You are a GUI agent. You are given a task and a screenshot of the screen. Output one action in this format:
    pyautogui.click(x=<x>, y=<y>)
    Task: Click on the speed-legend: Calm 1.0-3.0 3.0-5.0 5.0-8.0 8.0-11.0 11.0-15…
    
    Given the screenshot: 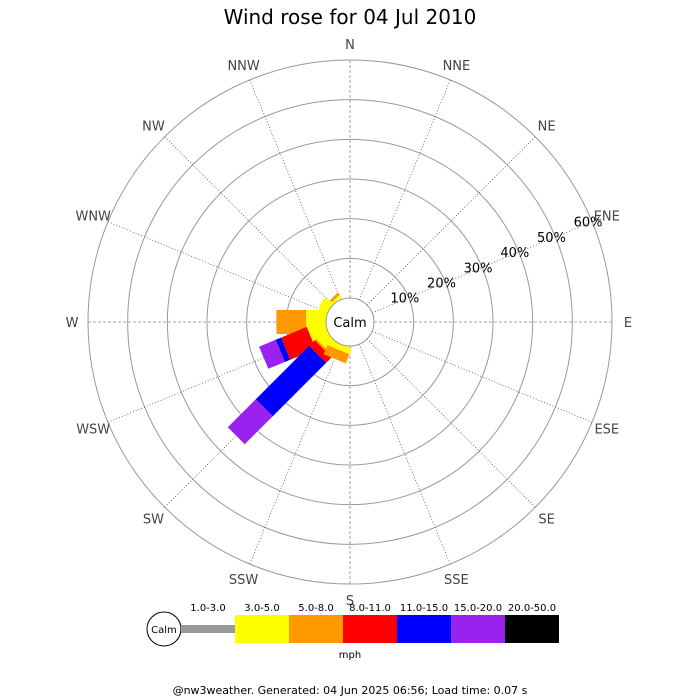 What is the action you would take?
    pyautogui.click(x=352, y=632)
    